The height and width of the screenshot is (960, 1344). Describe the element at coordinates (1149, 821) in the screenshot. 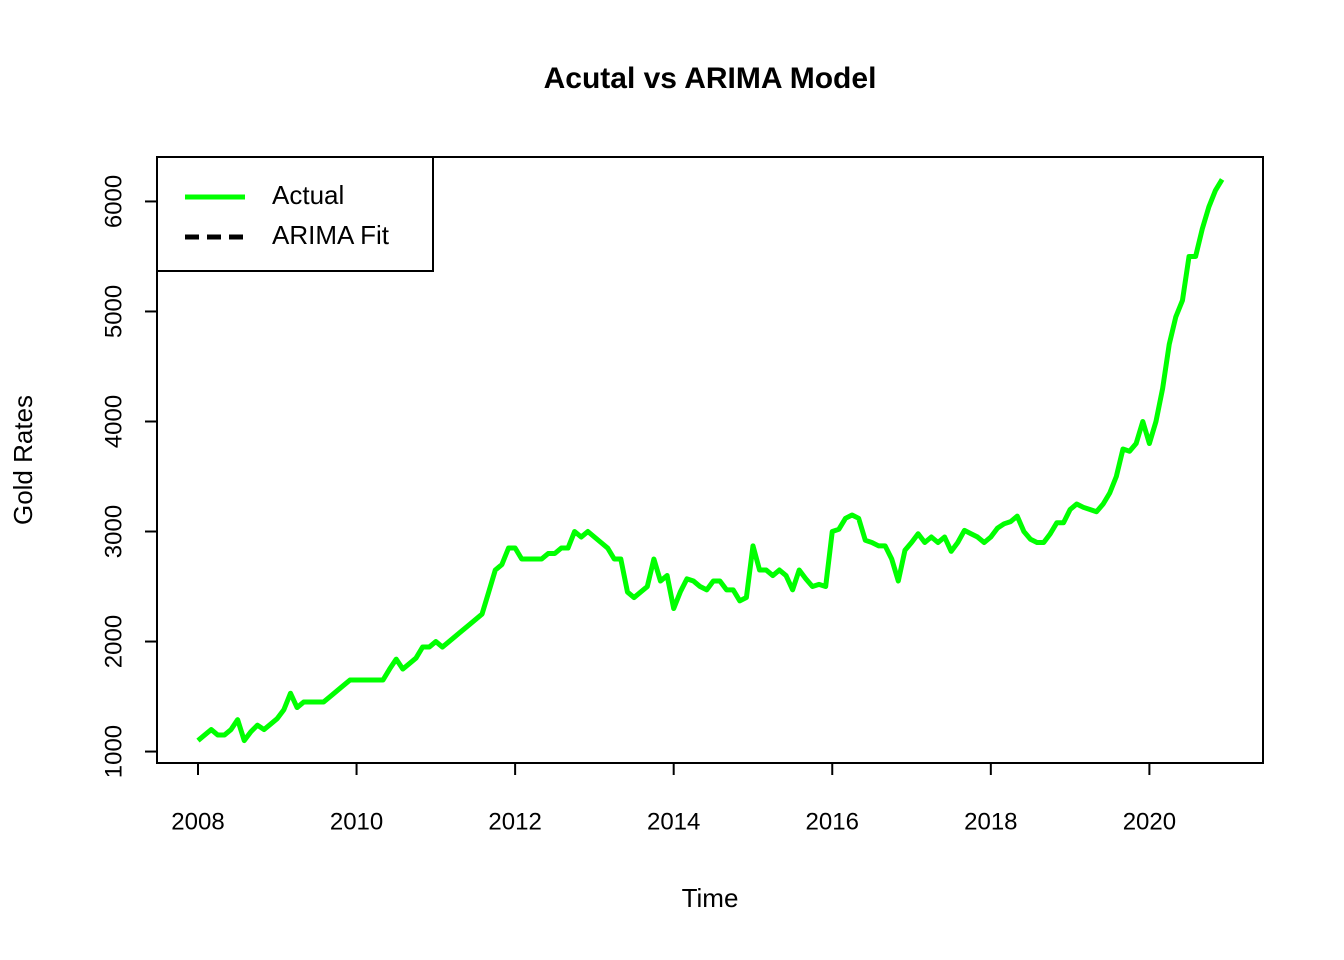

I see `x-tick-label: 2020` at that location.